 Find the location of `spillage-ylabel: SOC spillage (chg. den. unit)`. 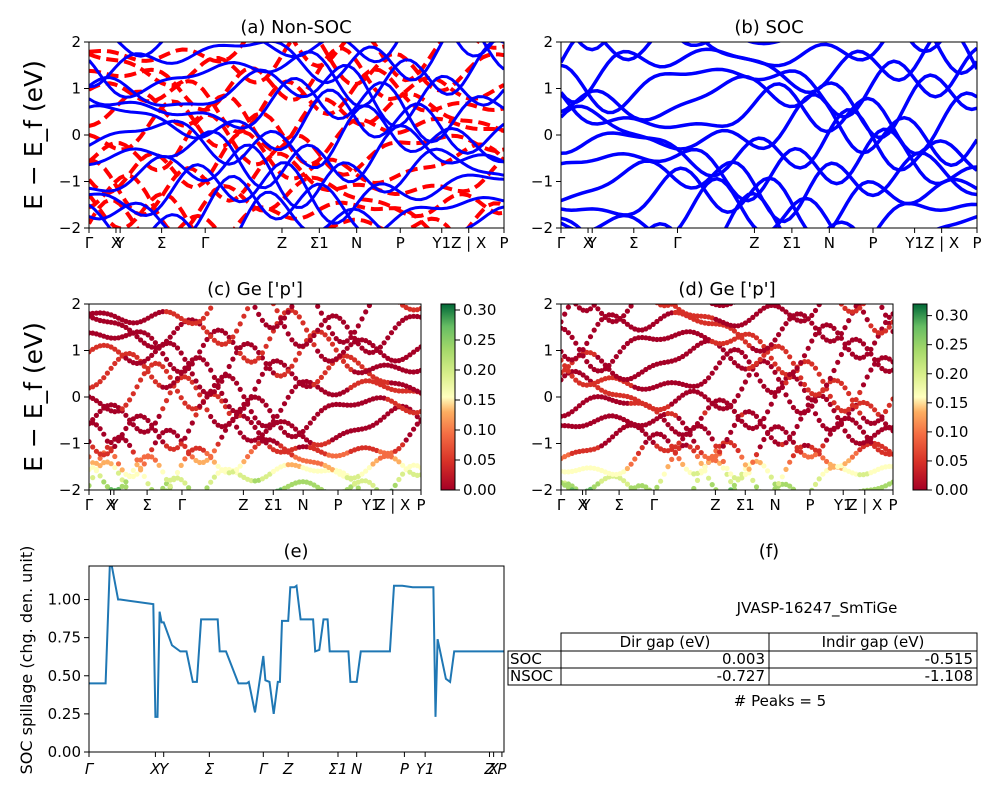

spillage-ylabel: SOC spillage (chg. den. unit) is located at coordinates (26, 660).